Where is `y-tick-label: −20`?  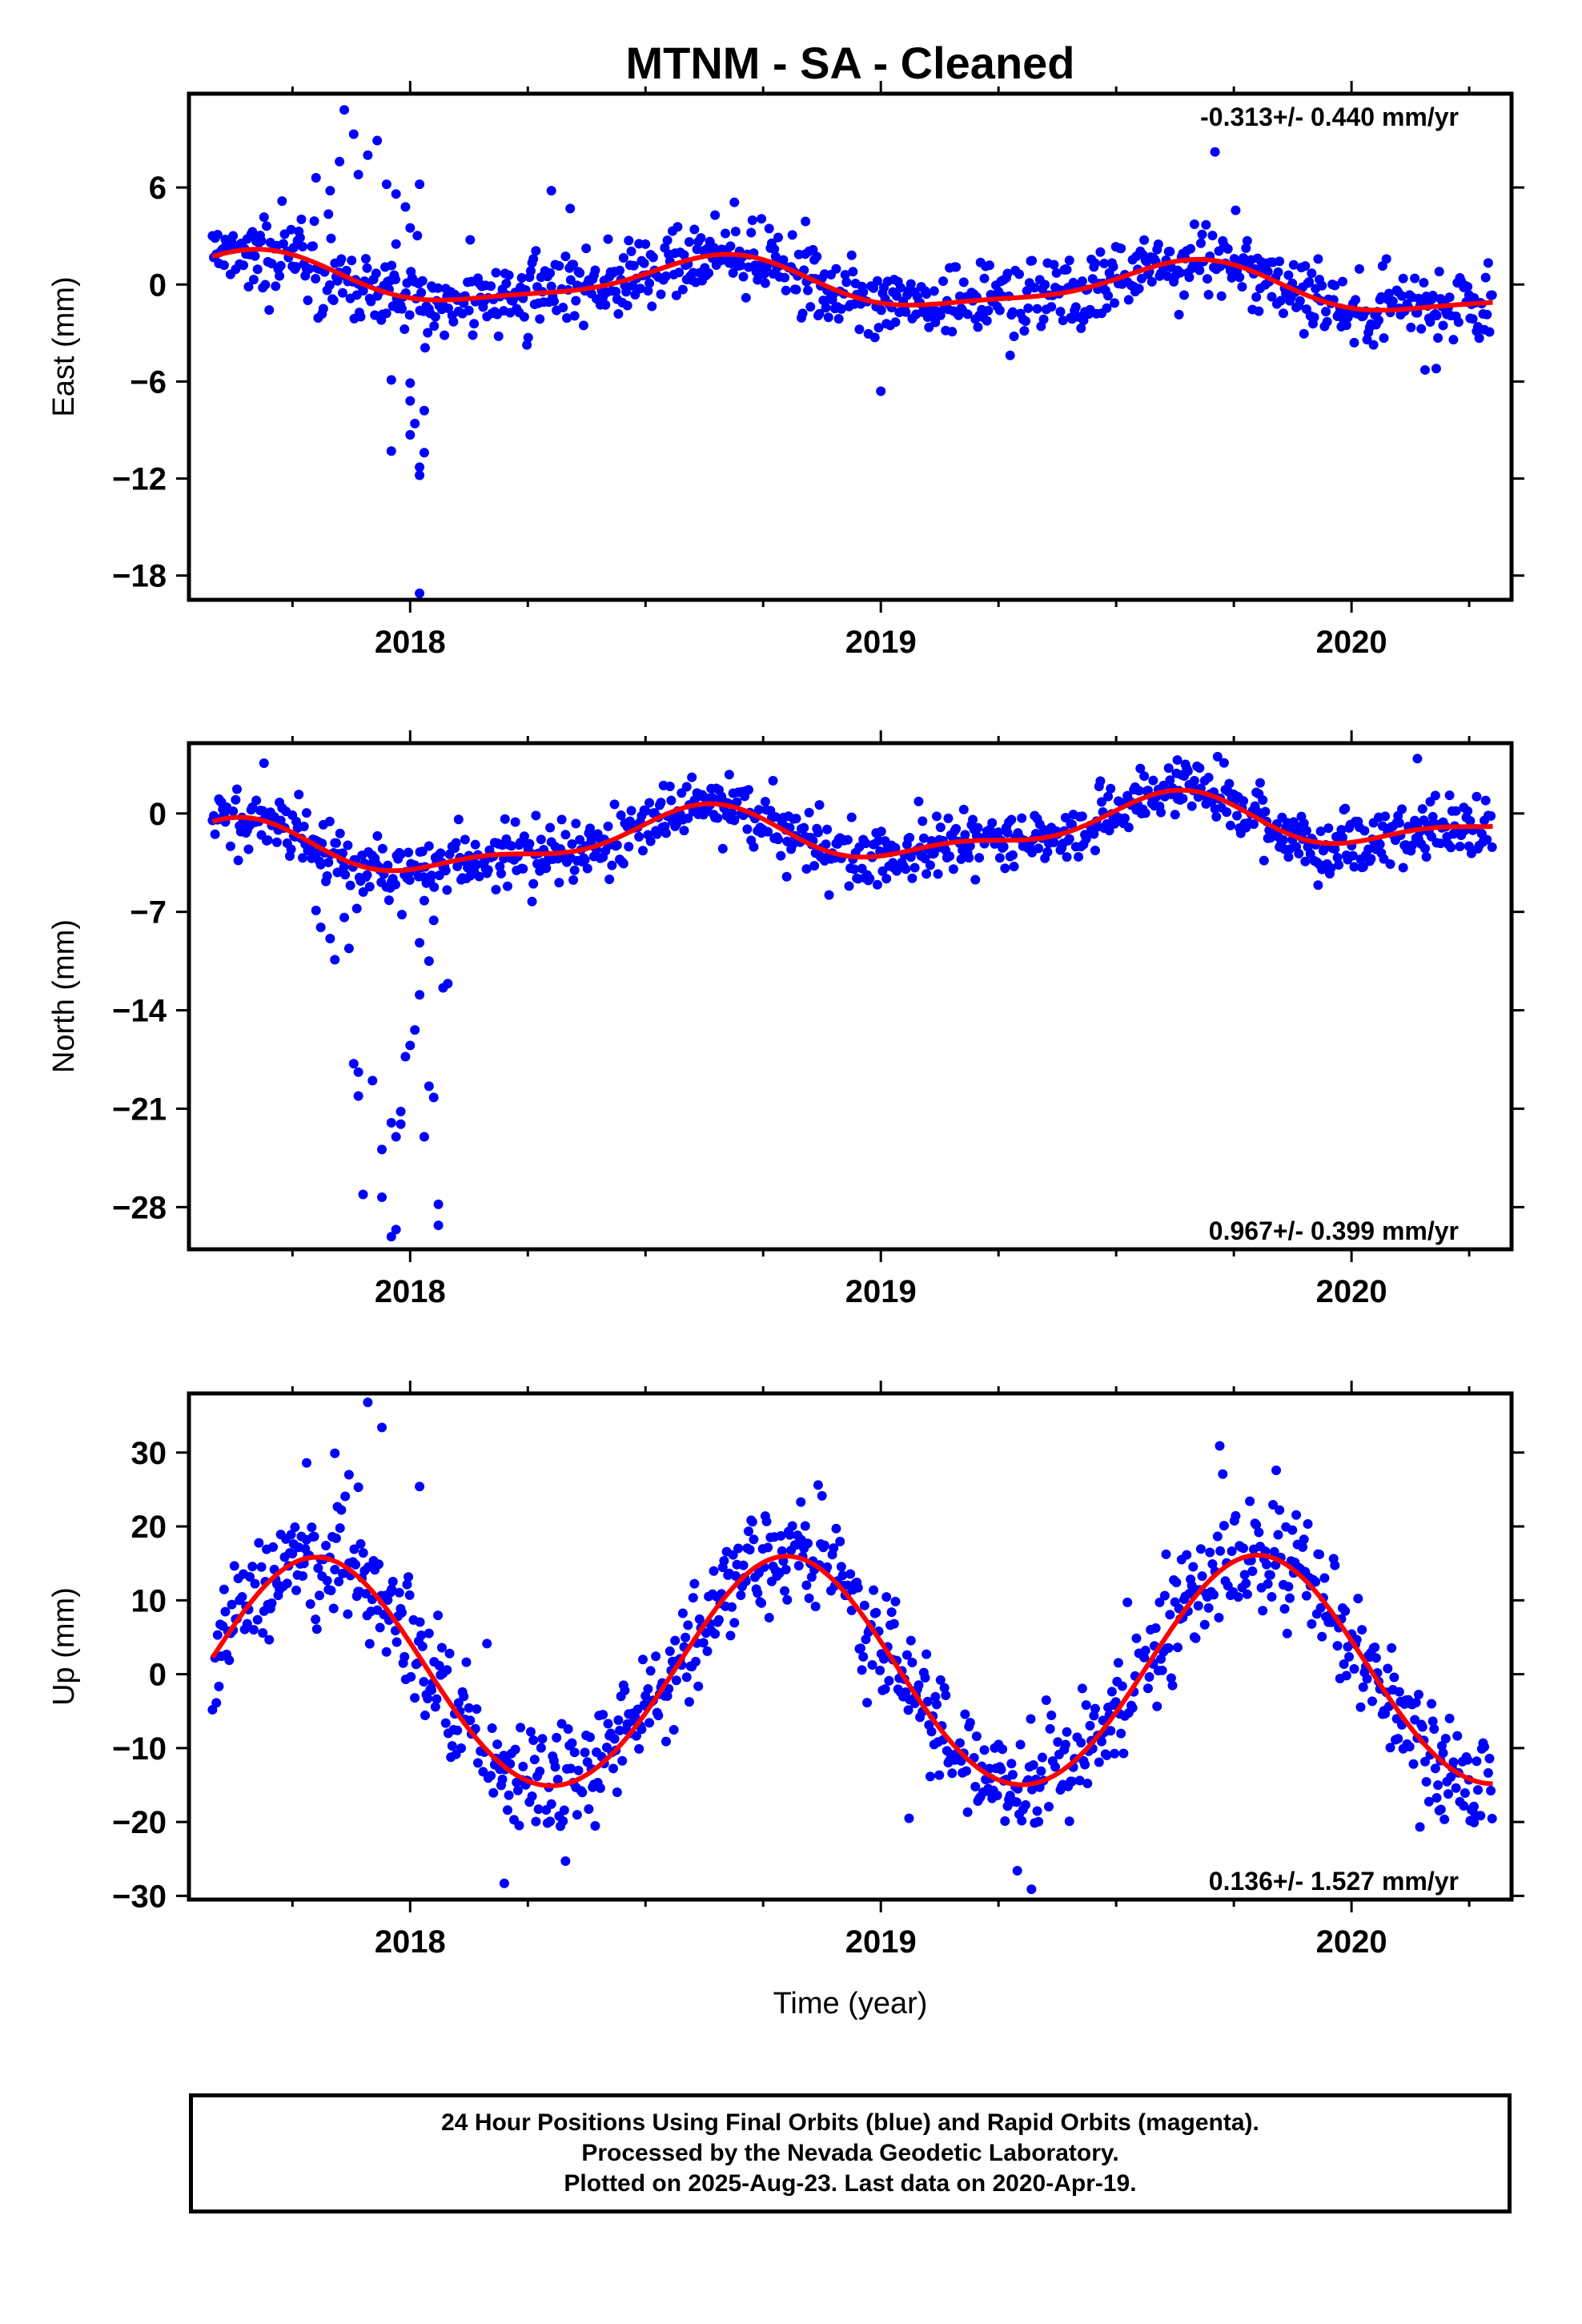 y-tick-label: −20 is located at coordinates (139, 1822).